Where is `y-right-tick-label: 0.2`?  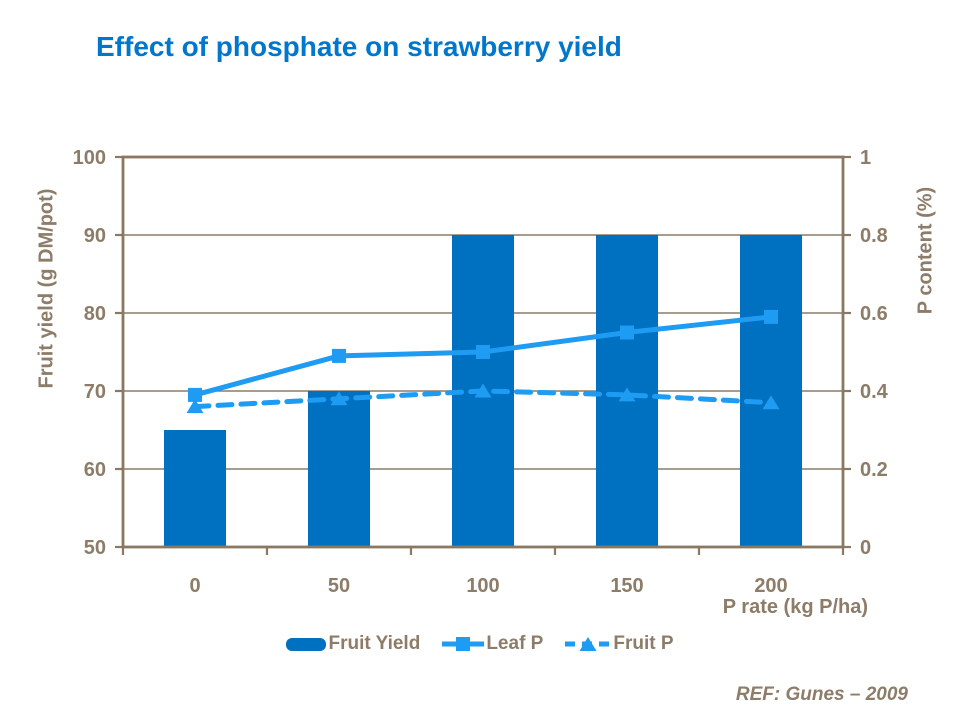
y-right-tick-label: 0.2 is located at coordinates (874, 470).